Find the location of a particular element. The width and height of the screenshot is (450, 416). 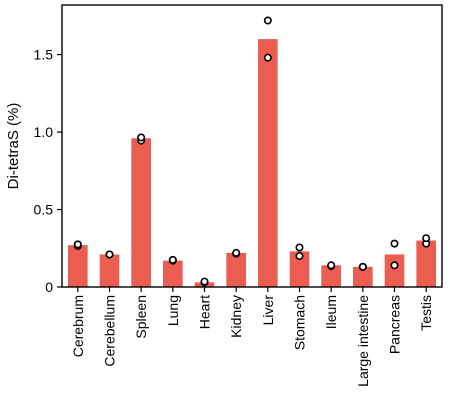

bar-lung is located at coordinates (173, 273).